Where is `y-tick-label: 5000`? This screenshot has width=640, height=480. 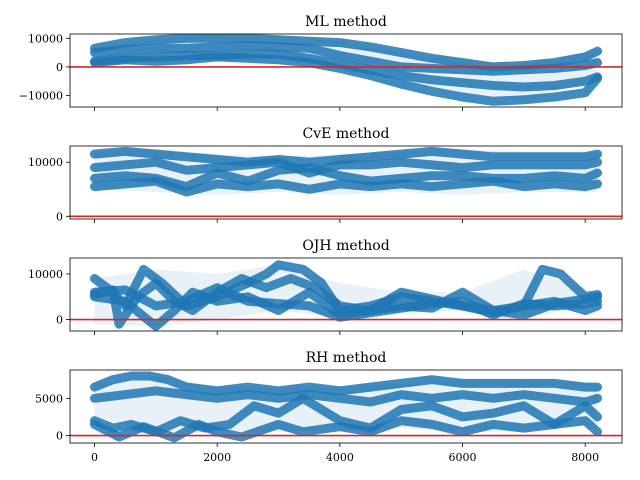 y-tick-label: 5000 is located at coordinates (49, 398).